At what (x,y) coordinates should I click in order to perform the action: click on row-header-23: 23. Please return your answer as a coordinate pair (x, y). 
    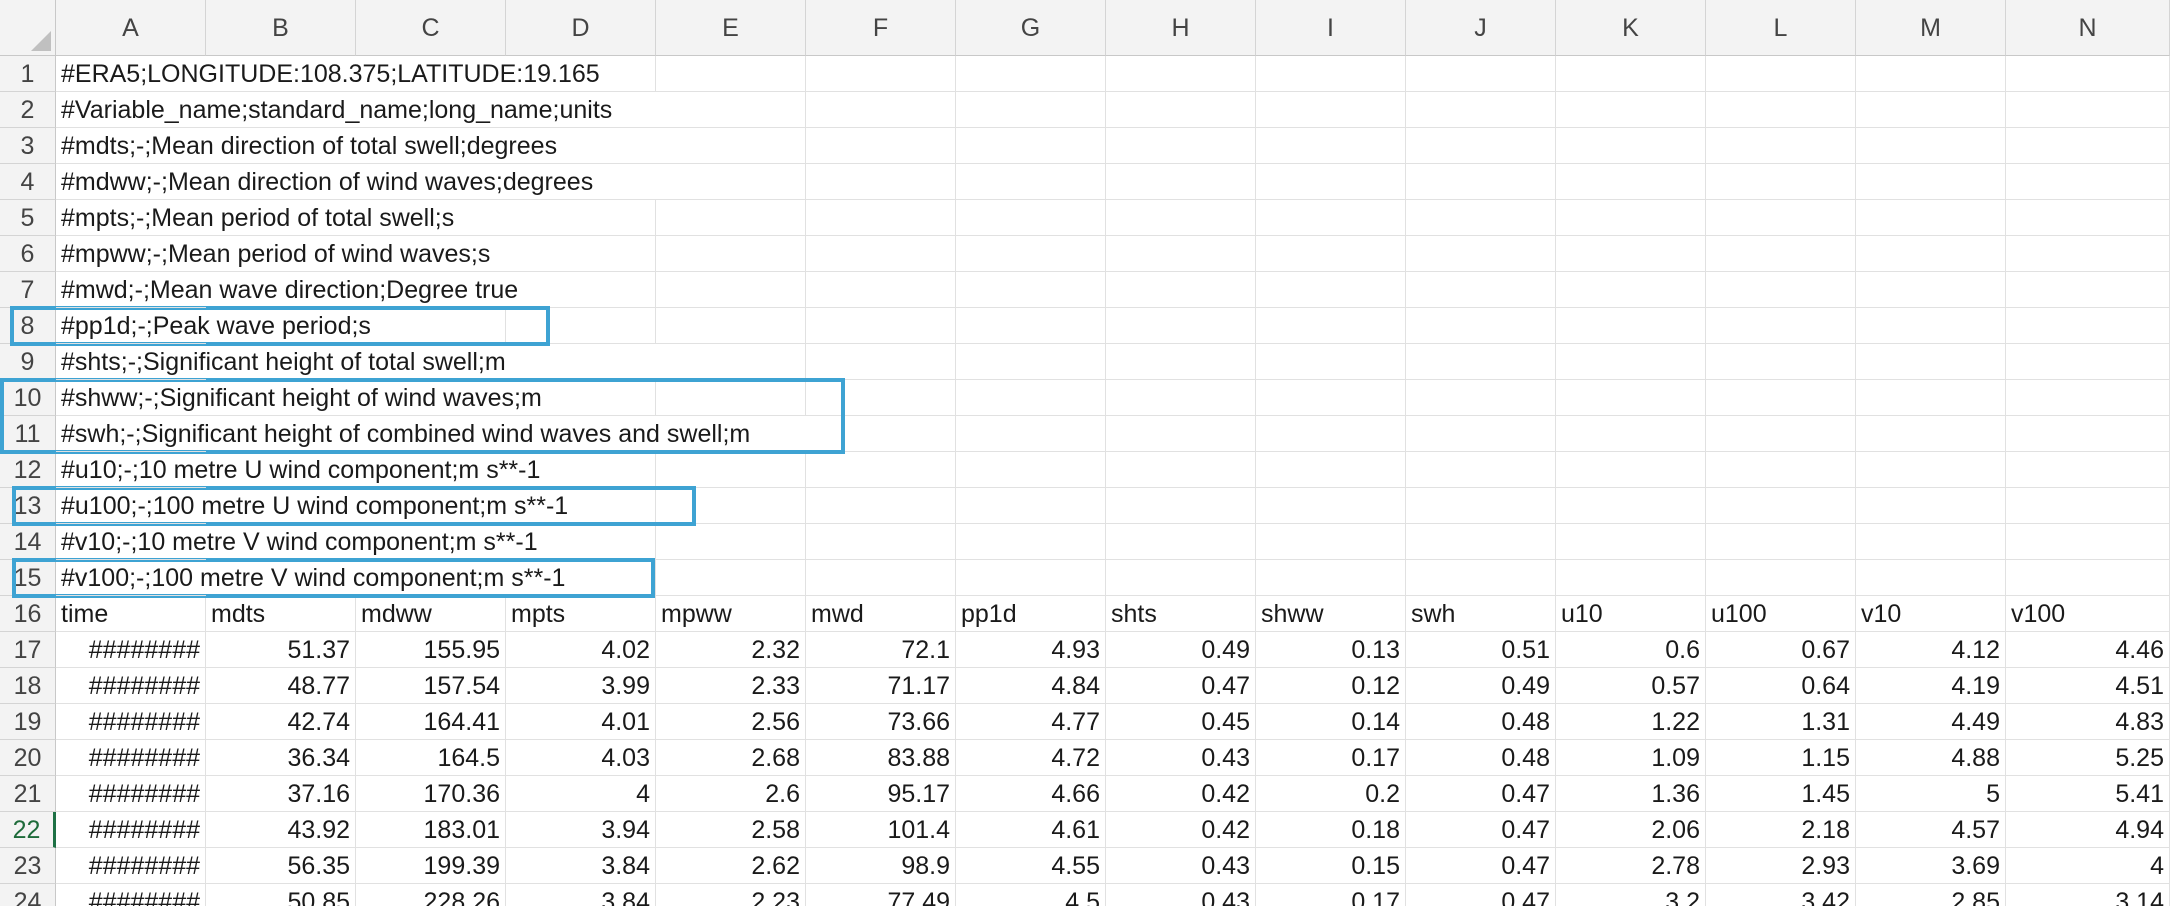
    Looking at the image, I should click on (28, 866).